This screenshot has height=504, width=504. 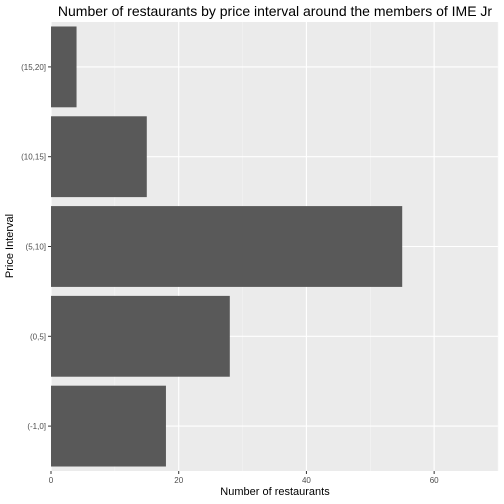 What do you see at coordinates (178, 480) in the screenshot?
I see `x-tick-label: 20` at bounding box center [178, 480].